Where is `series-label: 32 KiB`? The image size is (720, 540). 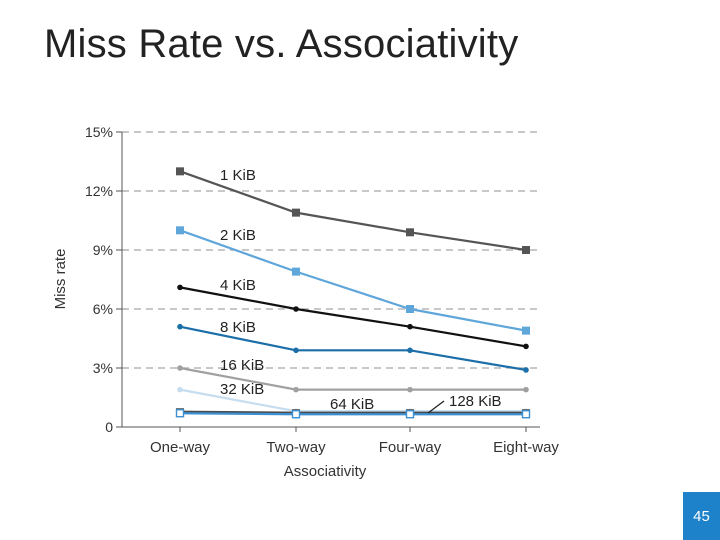
series-label: 32 KiB is located at coordinates (242, 389).